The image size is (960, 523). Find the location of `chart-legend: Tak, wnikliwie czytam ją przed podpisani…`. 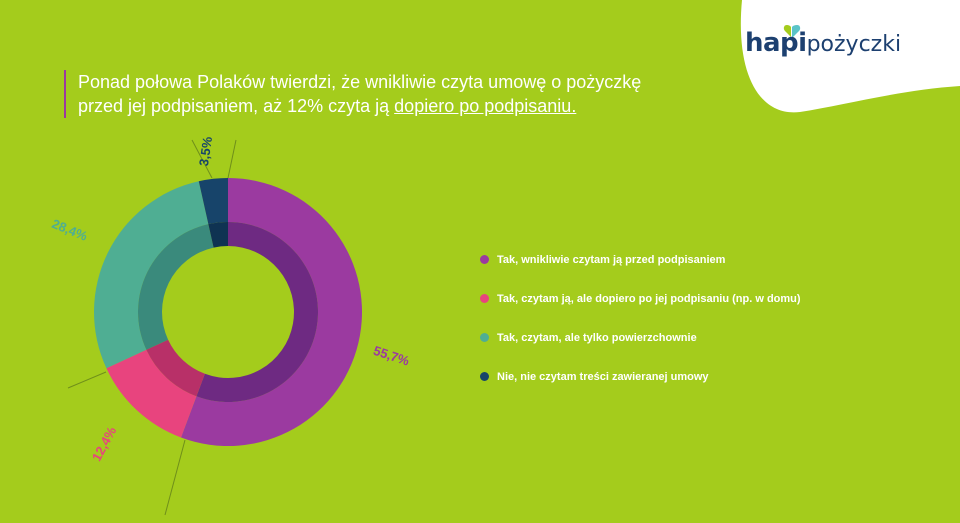

chart-legend: Tak, wnikliwie czytam ją przed podpisani… is located at coordinates (640, 318).